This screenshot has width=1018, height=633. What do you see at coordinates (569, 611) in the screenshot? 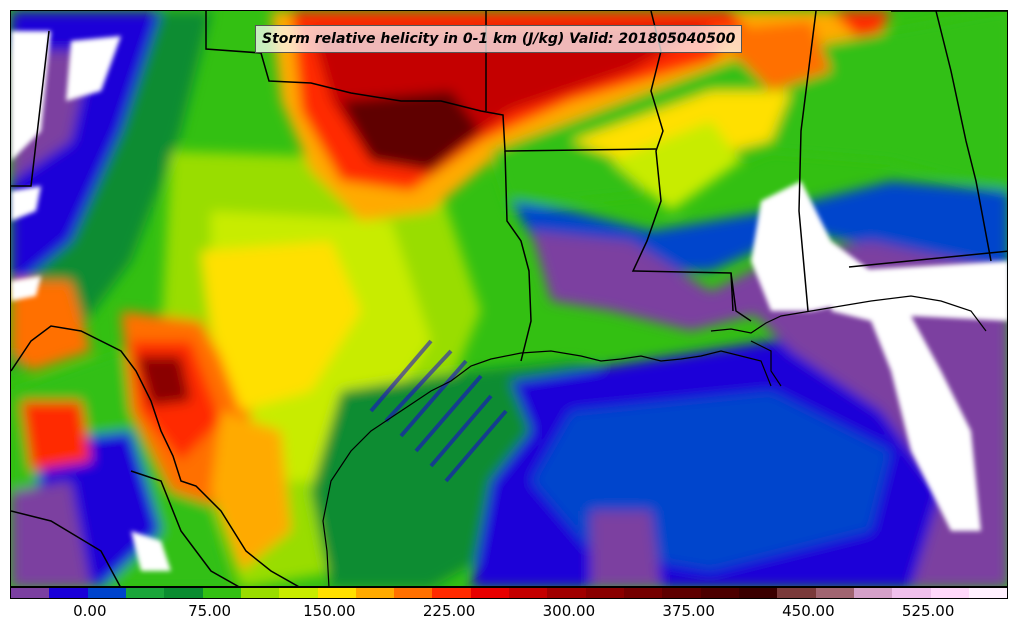
I see `colorbar-tick-label: 300.00` at bounding box center [569, 611].